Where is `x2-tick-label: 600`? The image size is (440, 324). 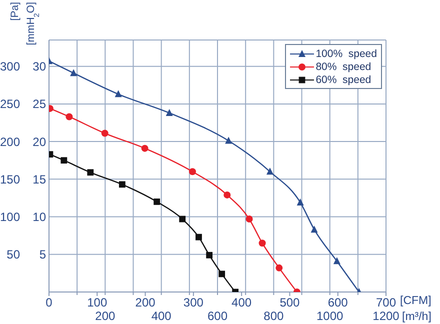 x2-tick-label: 600 is located at coordinates (217, 316).